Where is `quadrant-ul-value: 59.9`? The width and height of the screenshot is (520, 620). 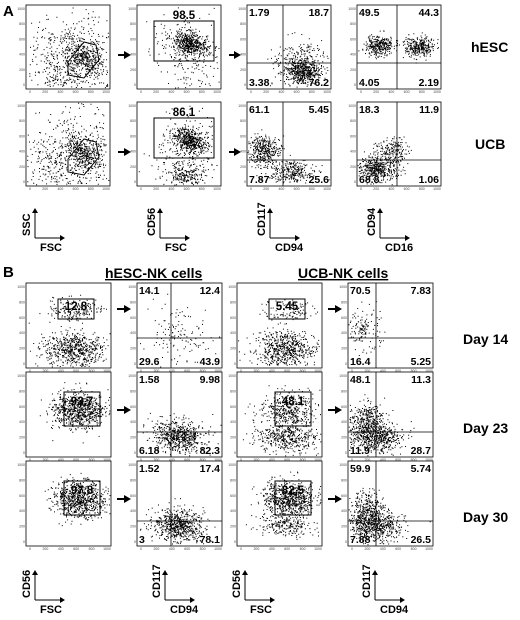
quadrant-ul-value: 59.9 is located at coordinates (360, 469).